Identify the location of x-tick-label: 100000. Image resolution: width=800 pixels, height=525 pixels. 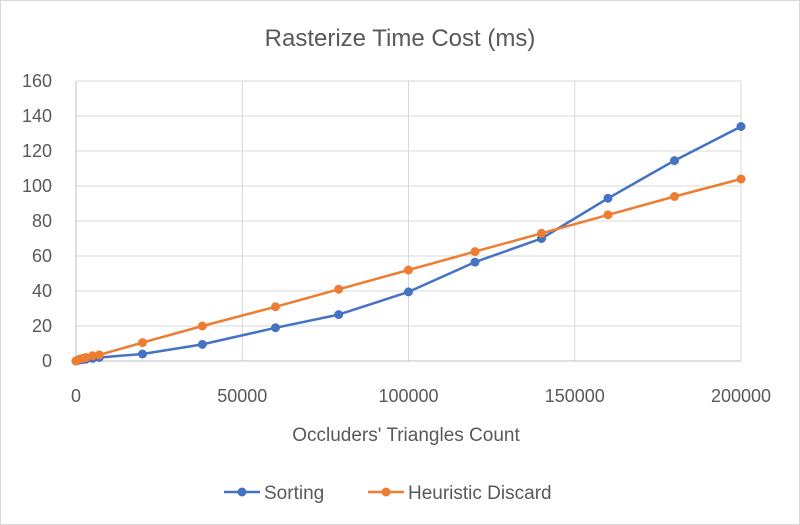
(408, 396).